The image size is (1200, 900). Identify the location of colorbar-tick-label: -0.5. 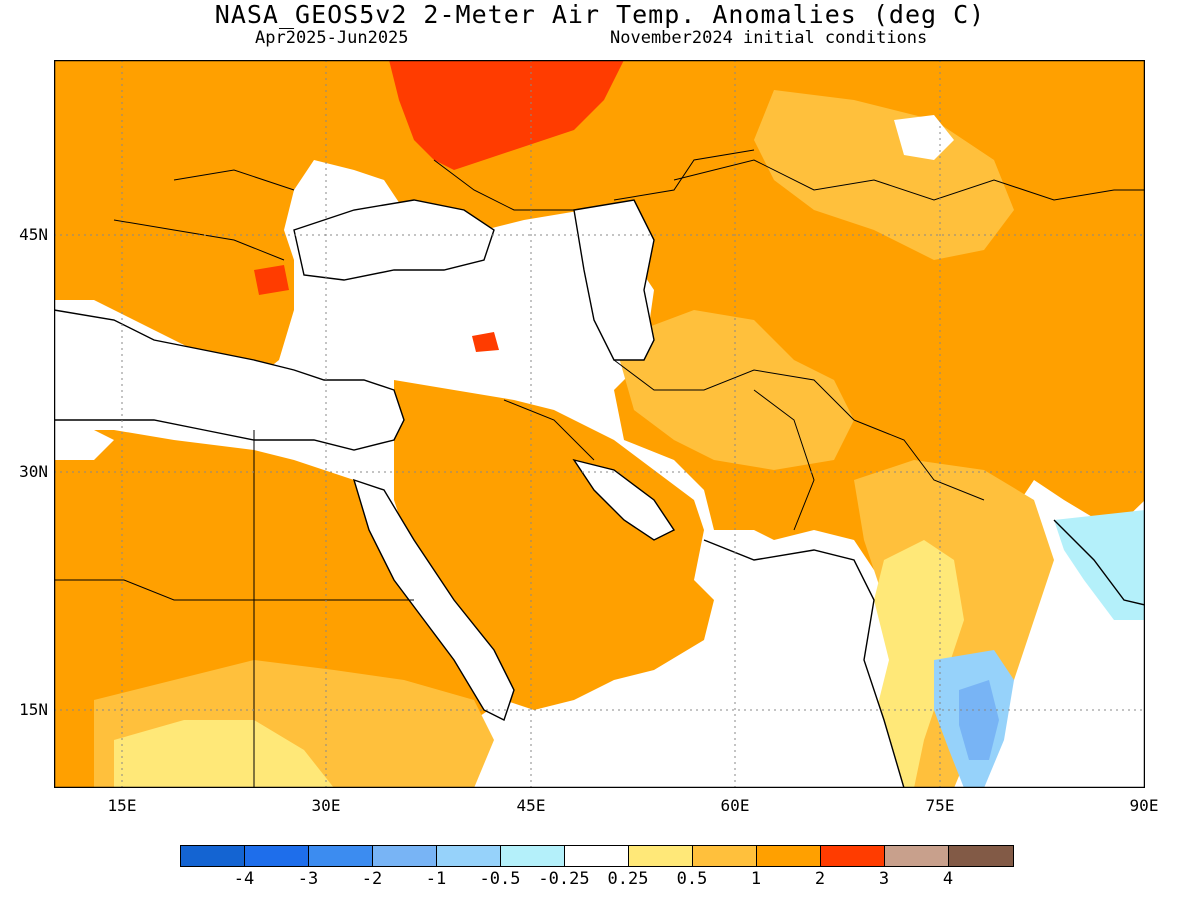
(500, 879).